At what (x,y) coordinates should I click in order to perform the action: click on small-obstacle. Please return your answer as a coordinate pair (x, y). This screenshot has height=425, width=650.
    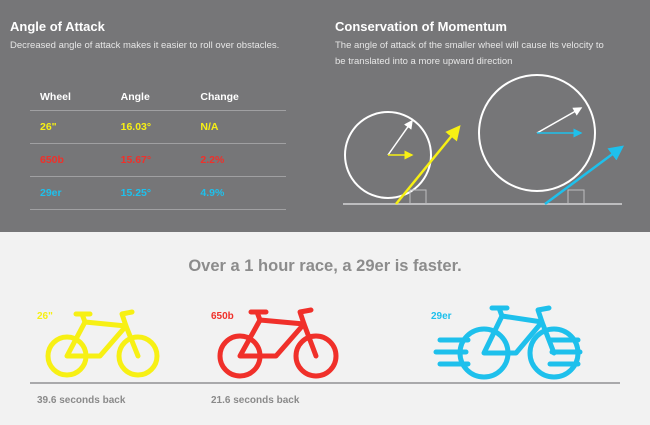
    Looking at the image, I should click on (418, 197).